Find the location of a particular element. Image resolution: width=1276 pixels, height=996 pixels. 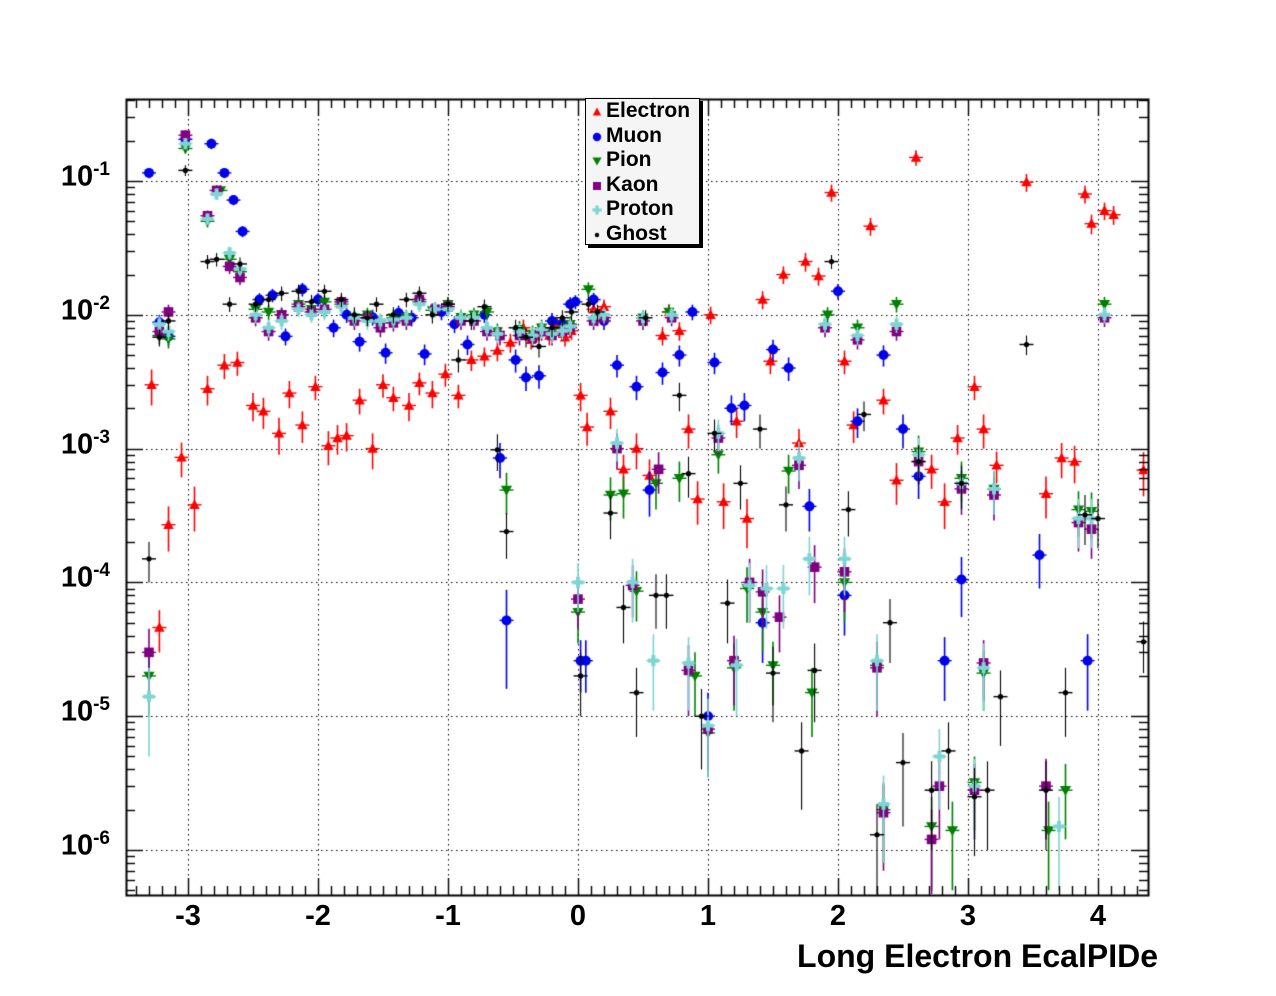

legend-item-pion: Pion is located at coordinates (642, 160).